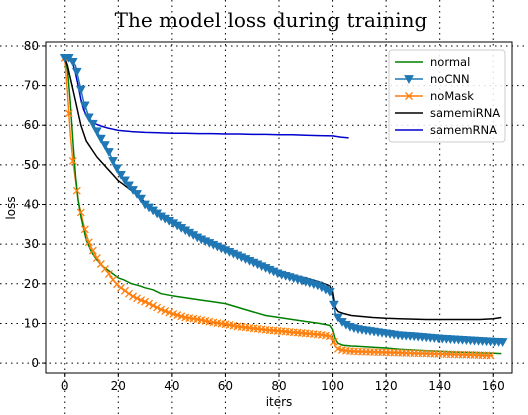 The height and width of the screenshot is (415, 528). Describe the element at coordinates (450, 79) in the screenshot. I see `legend-label-noCNN: noCNN` at that location.